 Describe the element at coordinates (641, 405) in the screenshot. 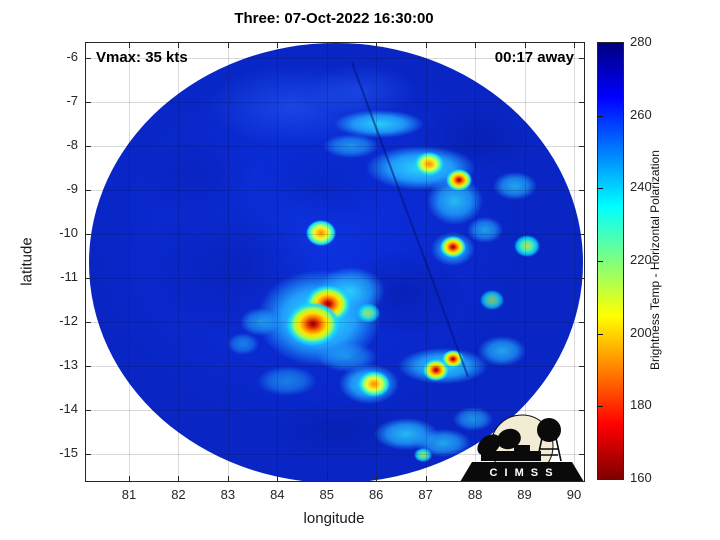

I see `colorbar-tick-label: 180` at that location.